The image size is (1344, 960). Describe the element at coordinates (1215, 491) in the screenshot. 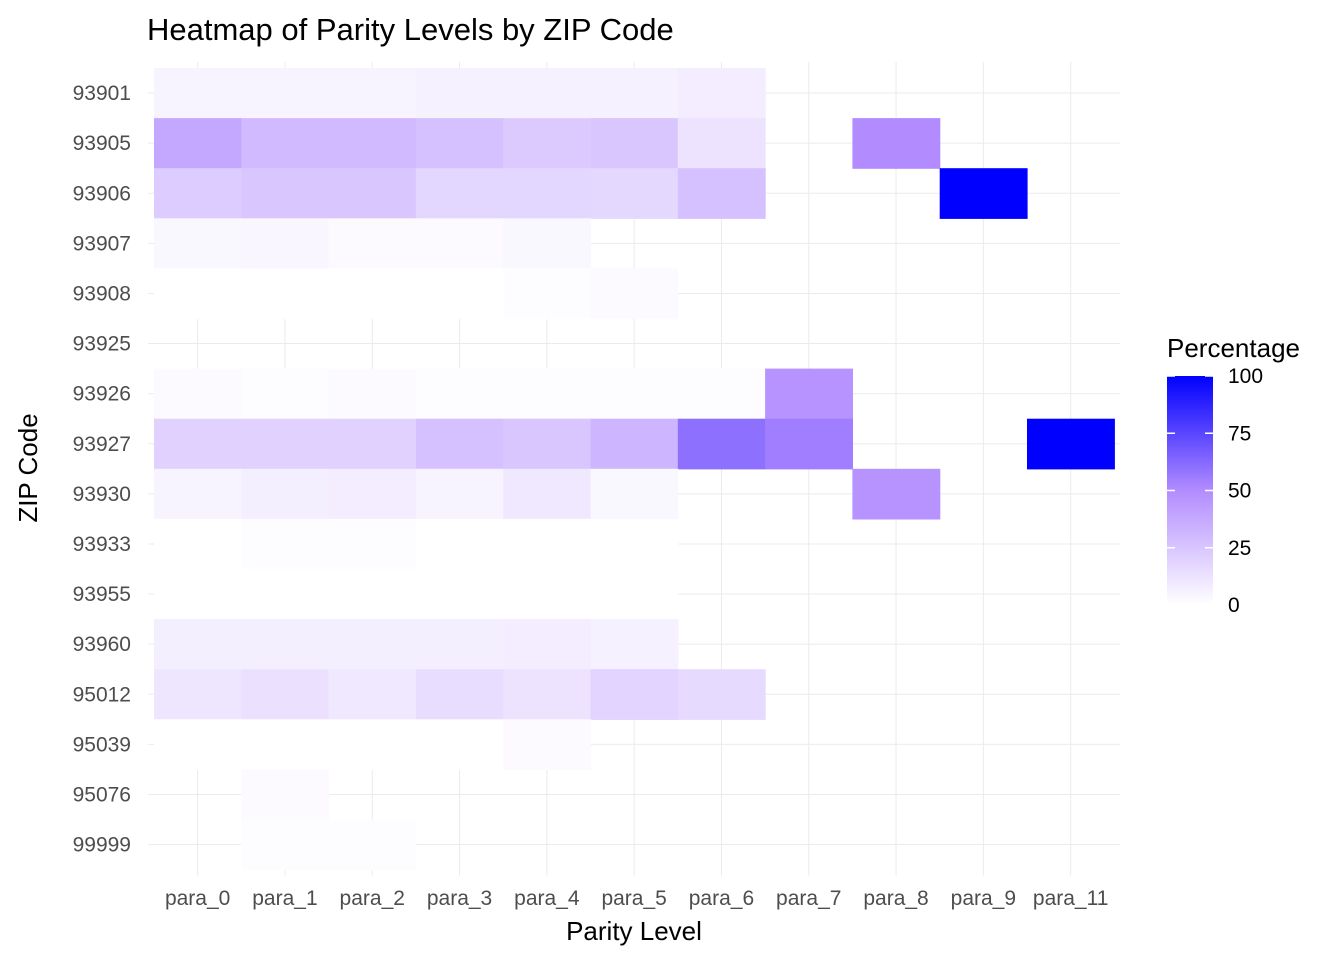

I see `legend-ticks: 0 25 50 75 100` at that location.